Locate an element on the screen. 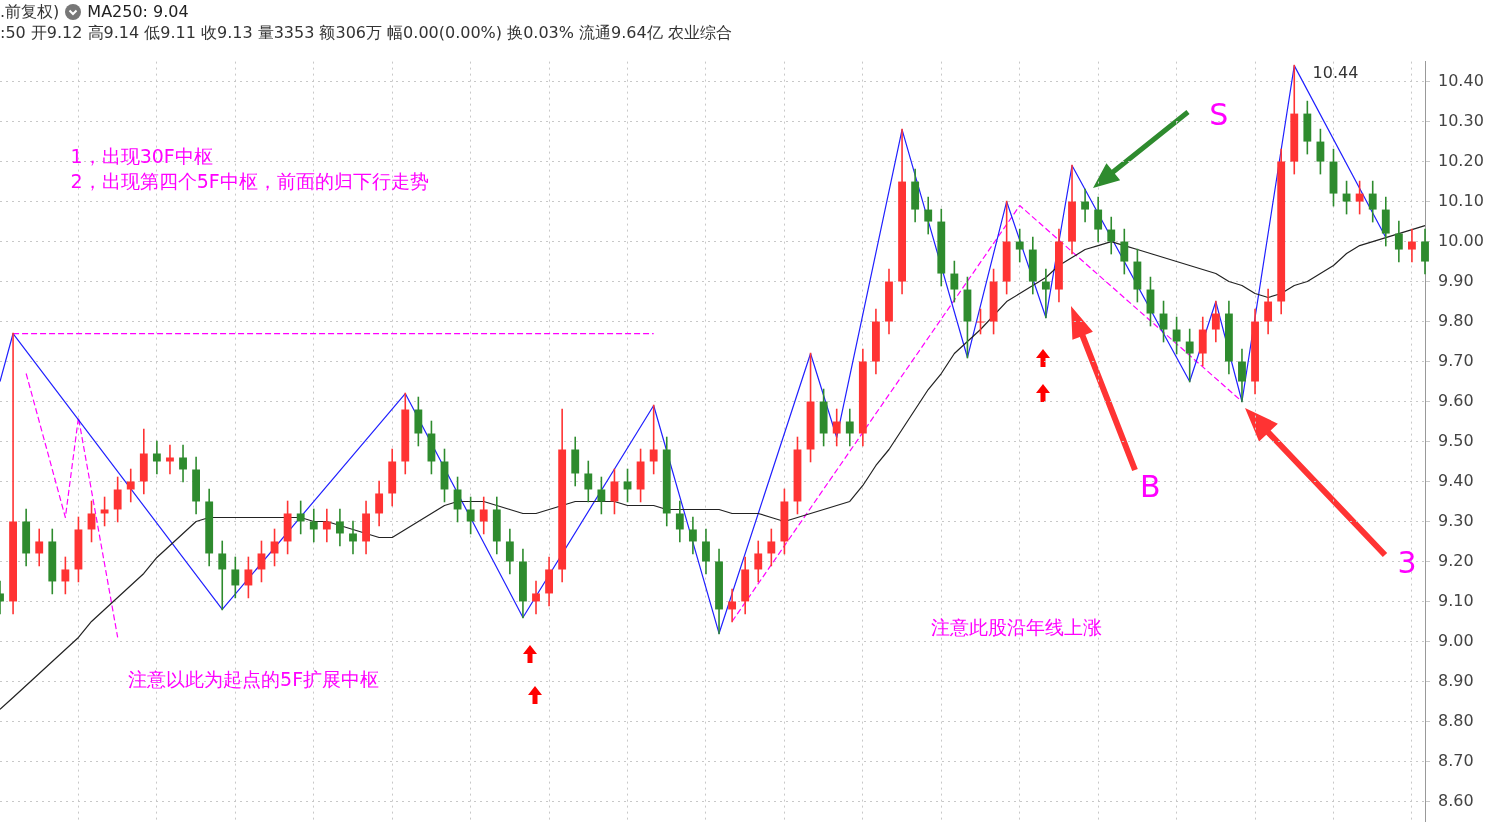 The width and height of the screenshot is (1496, 839). annotation: B is located at coordinates (1150, 487).